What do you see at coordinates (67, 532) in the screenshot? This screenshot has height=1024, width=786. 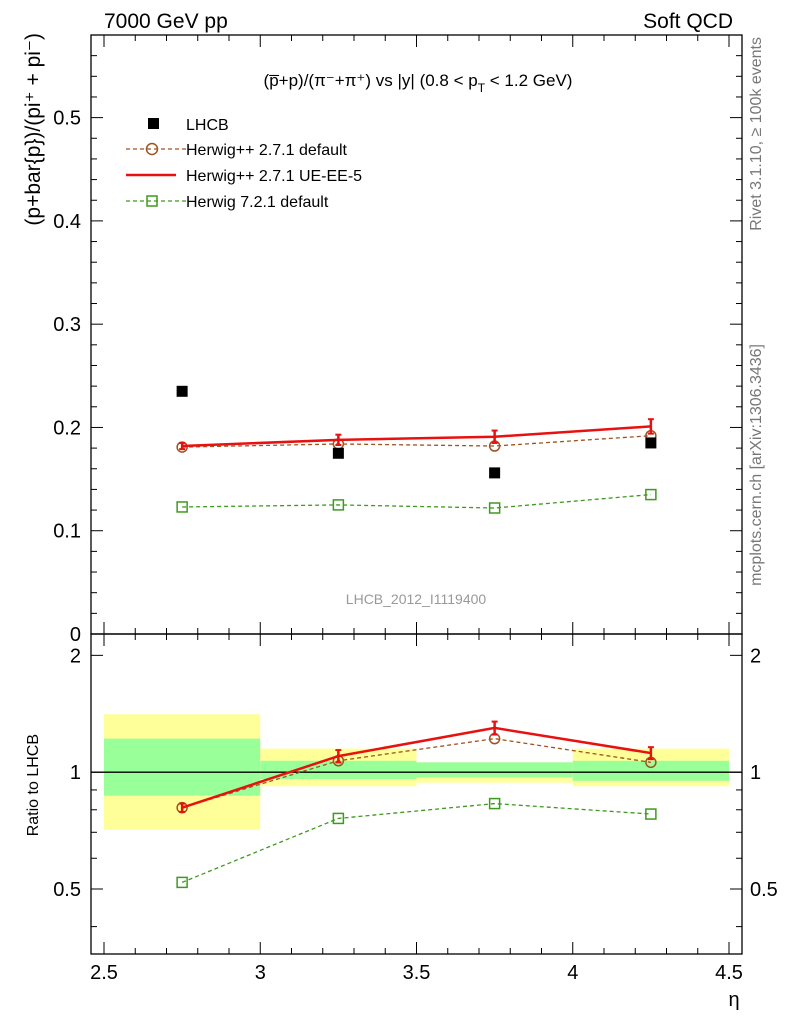 I see `y-tick-label: 0.1` at bounding box center [67, 532].